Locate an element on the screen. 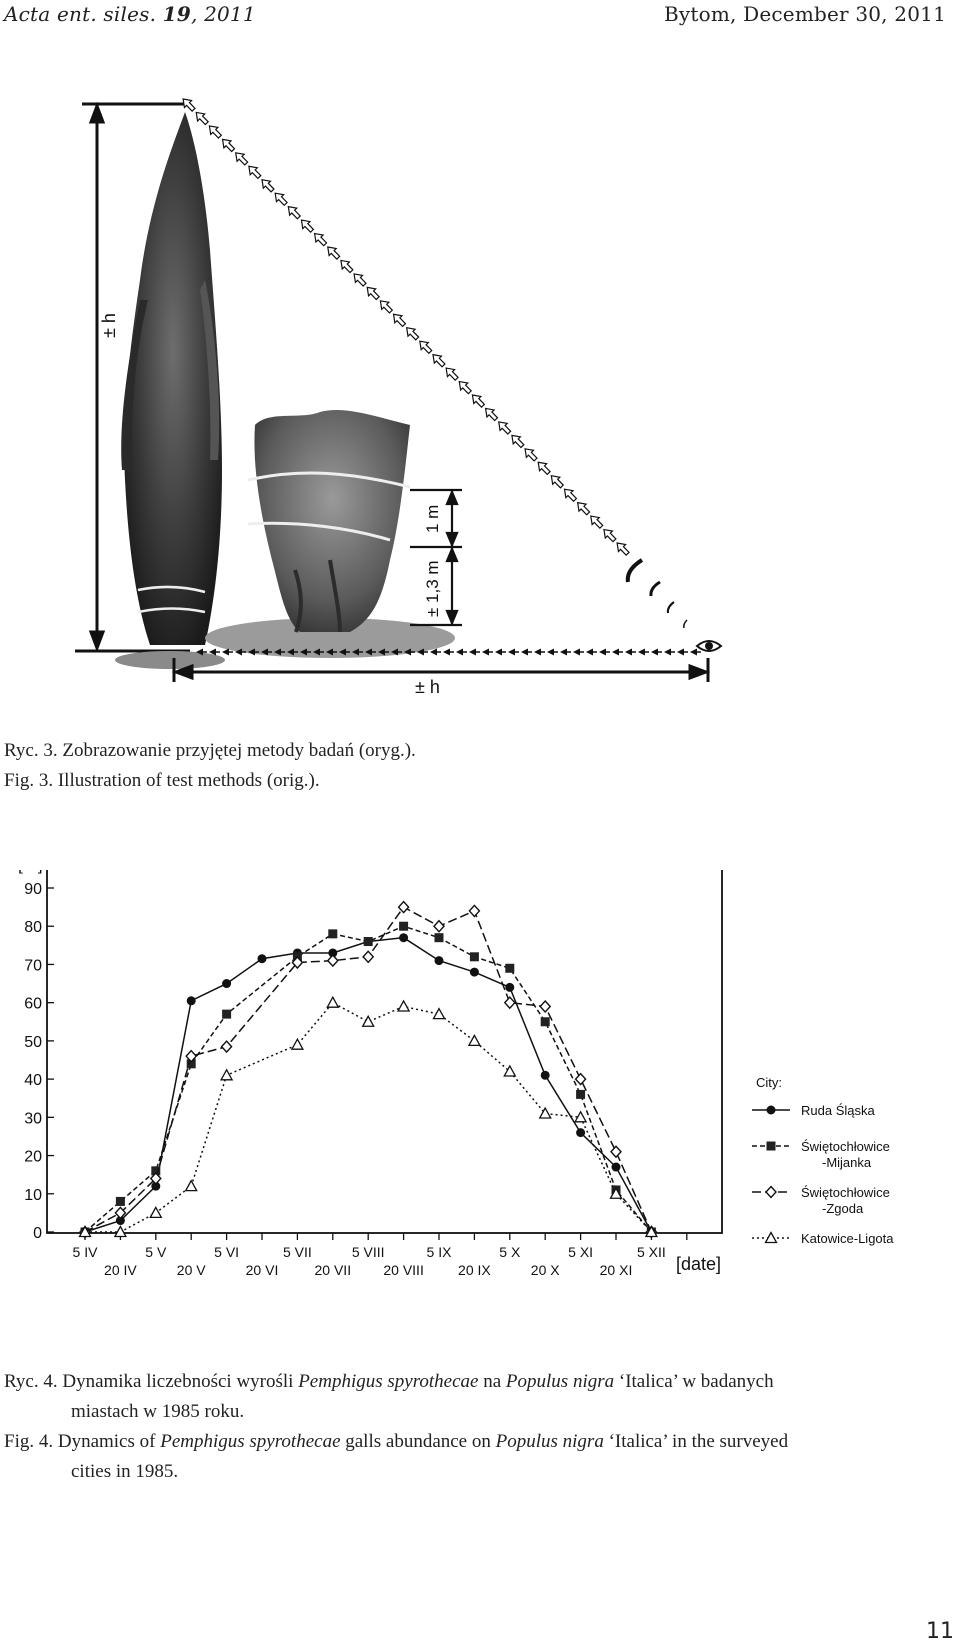 The image size is (960, 1652). legend-item: Świętochłowice-Mijanka is located at coordinates (821, 1154).